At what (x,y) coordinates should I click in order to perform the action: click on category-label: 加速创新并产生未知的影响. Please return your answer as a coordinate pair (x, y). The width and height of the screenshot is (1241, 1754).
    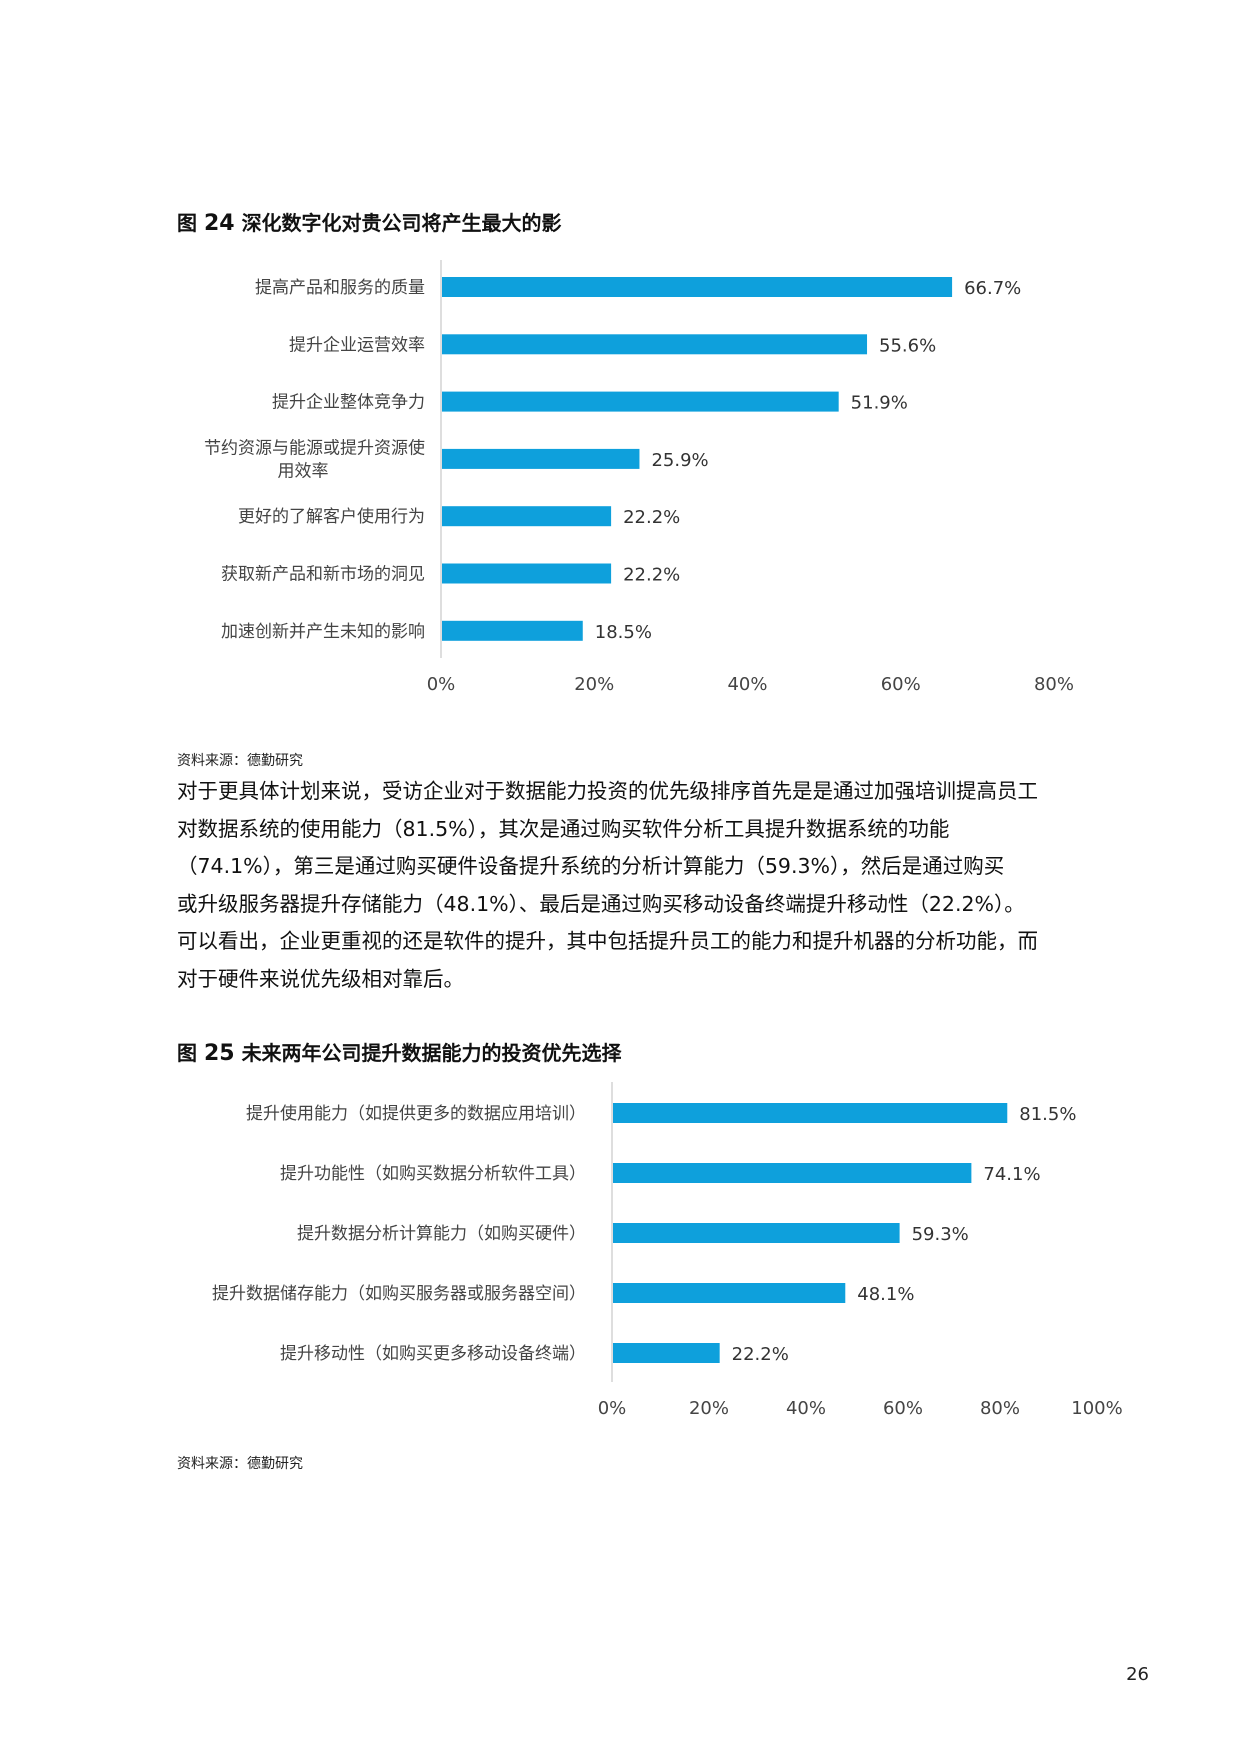
    Looking at the image, I should click on (323, 632).